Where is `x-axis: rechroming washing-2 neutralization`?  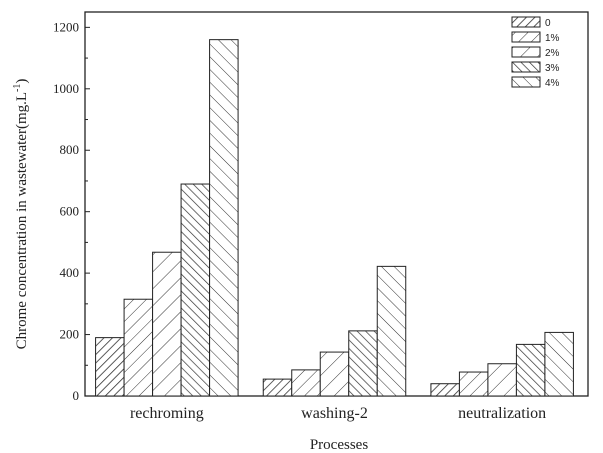
x-axis: rechroming washing-2 neutralization is located at coordinates (338, 406).